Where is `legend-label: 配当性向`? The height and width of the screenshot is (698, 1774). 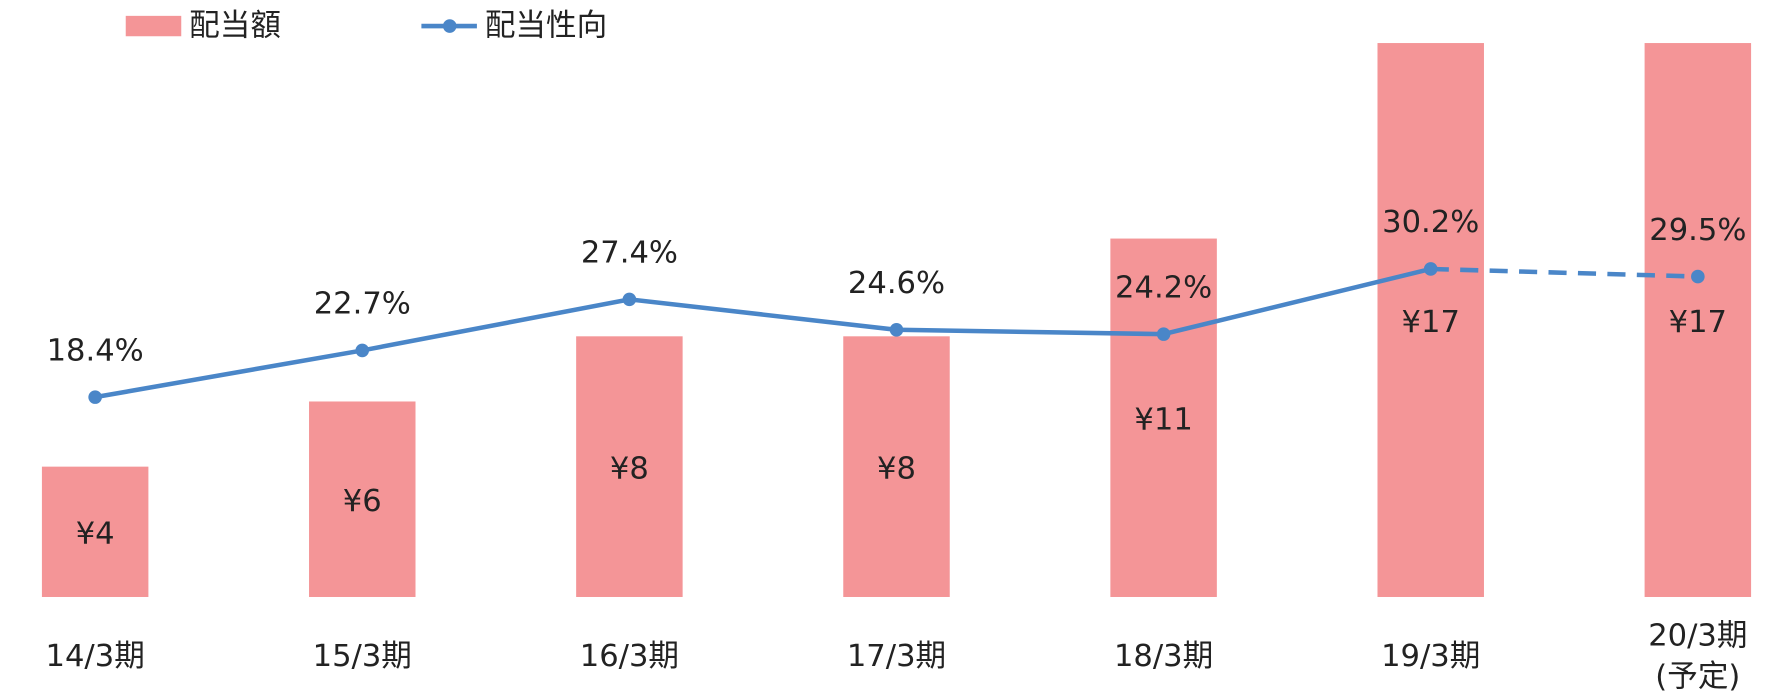 legend-label: 配当性向 is located at coordinates (546, 26).